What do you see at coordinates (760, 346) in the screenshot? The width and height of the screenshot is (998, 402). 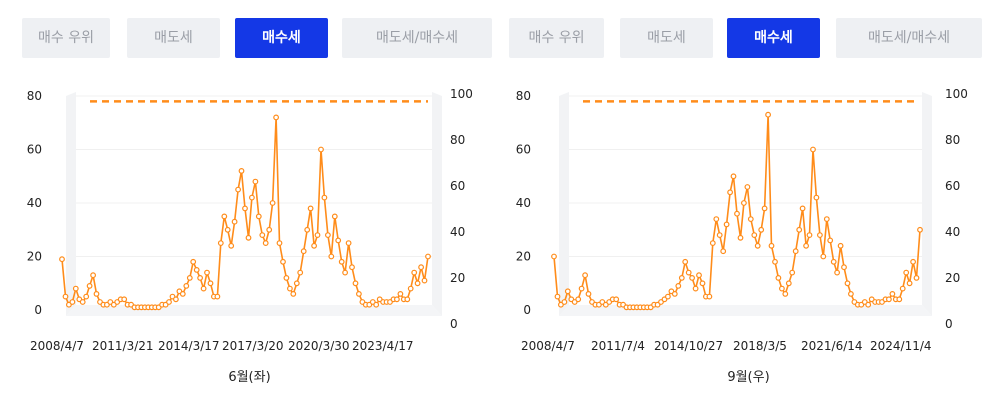 I see `x-axis-tick-label: 2018/3/5` at bounding box center [760, 346].